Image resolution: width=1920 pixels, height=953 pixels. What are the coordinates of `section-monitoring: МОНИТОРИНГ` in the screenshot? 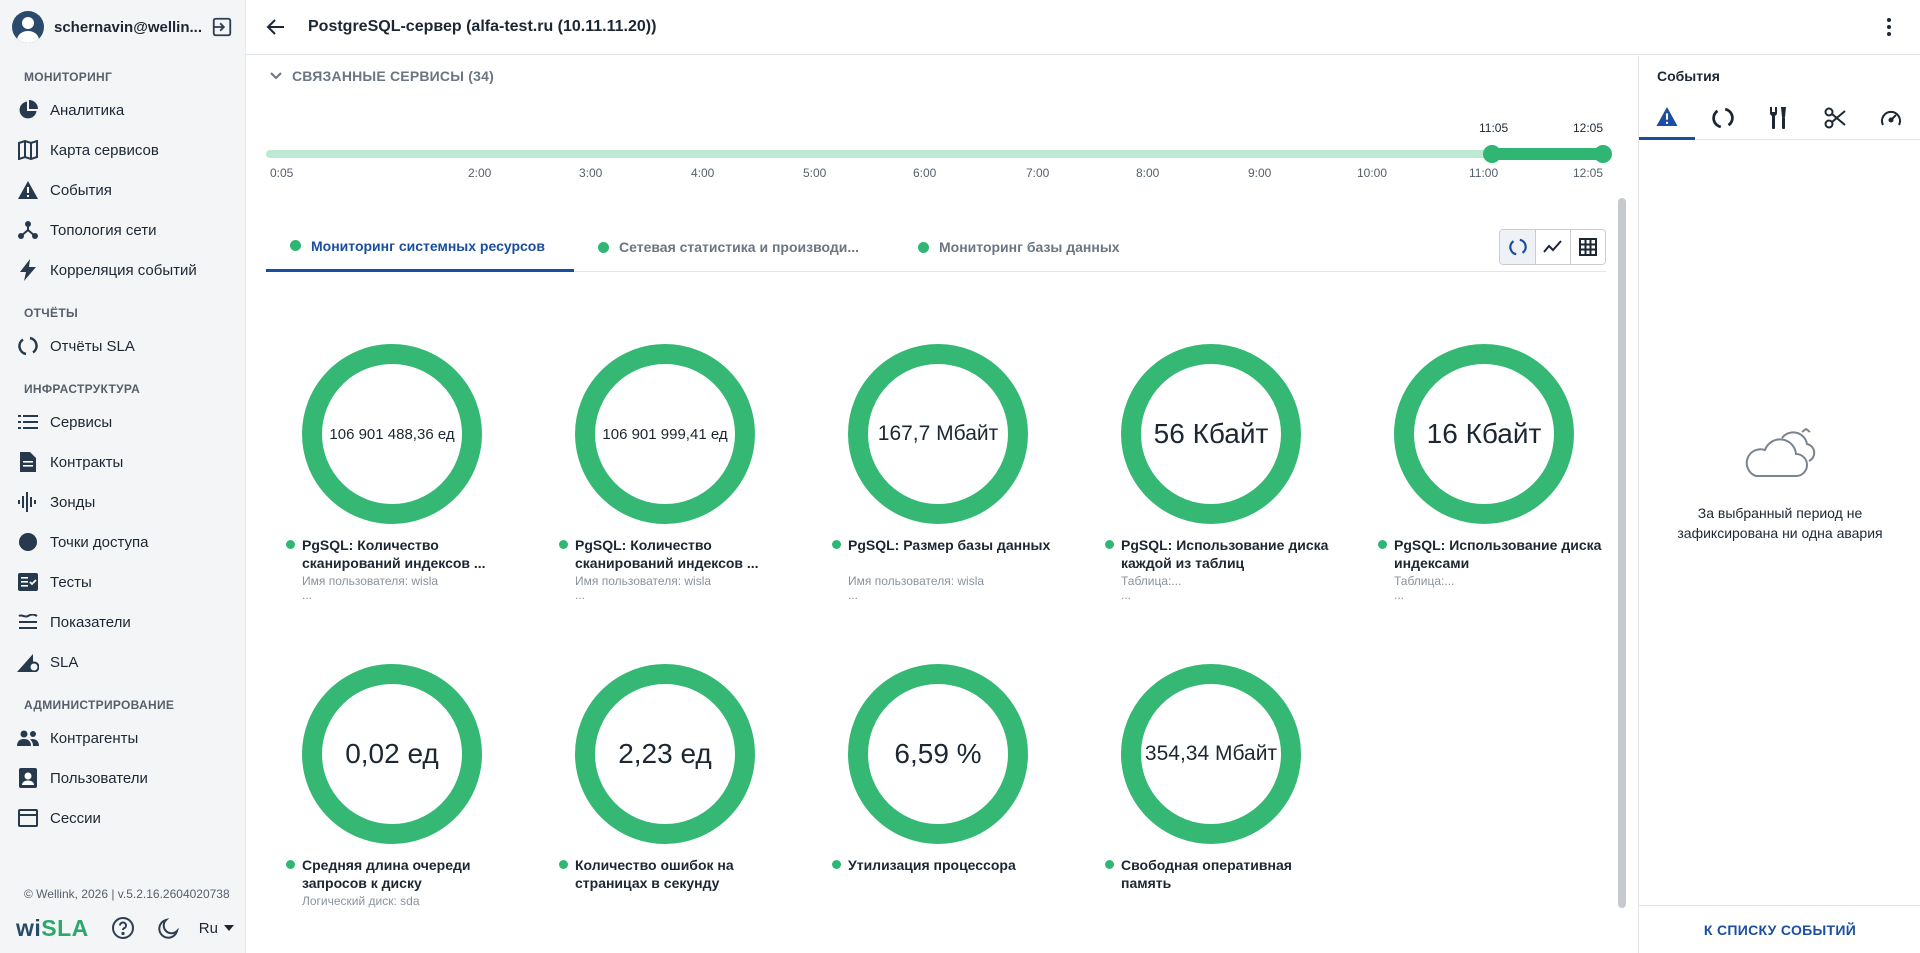 It's located at (68, 77).